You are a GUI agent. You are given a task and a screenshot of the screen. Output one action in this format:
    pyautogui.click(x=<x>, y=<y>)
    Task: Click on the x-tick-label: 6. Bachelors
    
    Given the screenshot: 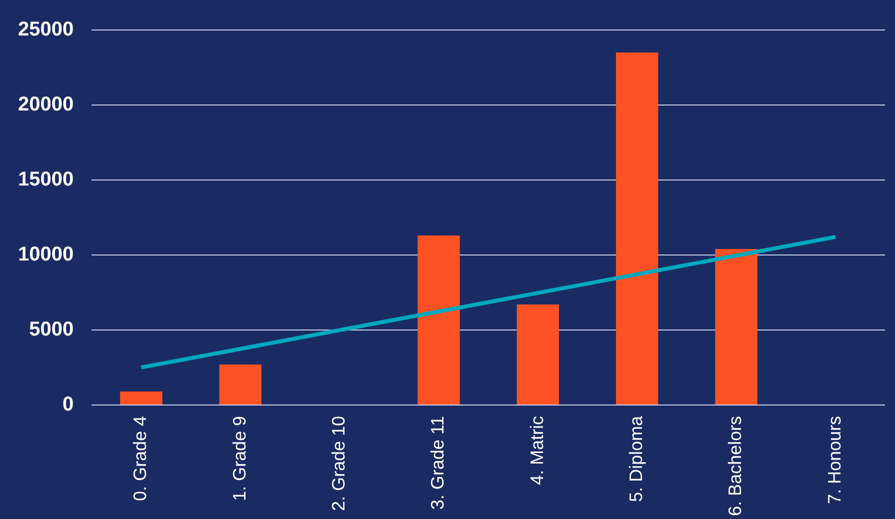 What is the action you would take?
    pyautogui.click(x=735, y=466)
    